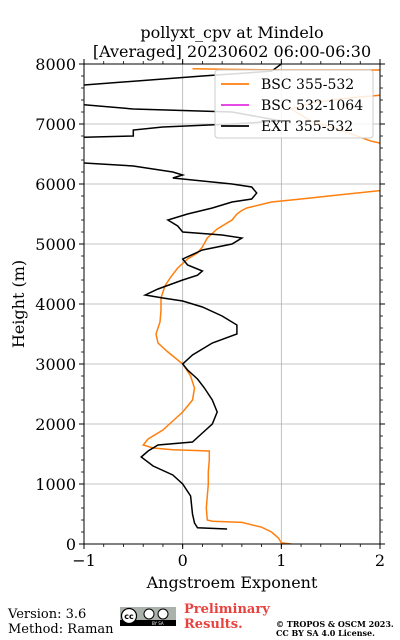 This screenshot has width=400, height=640. I want to click on y-tick-label: 5000, so click(55, 244).